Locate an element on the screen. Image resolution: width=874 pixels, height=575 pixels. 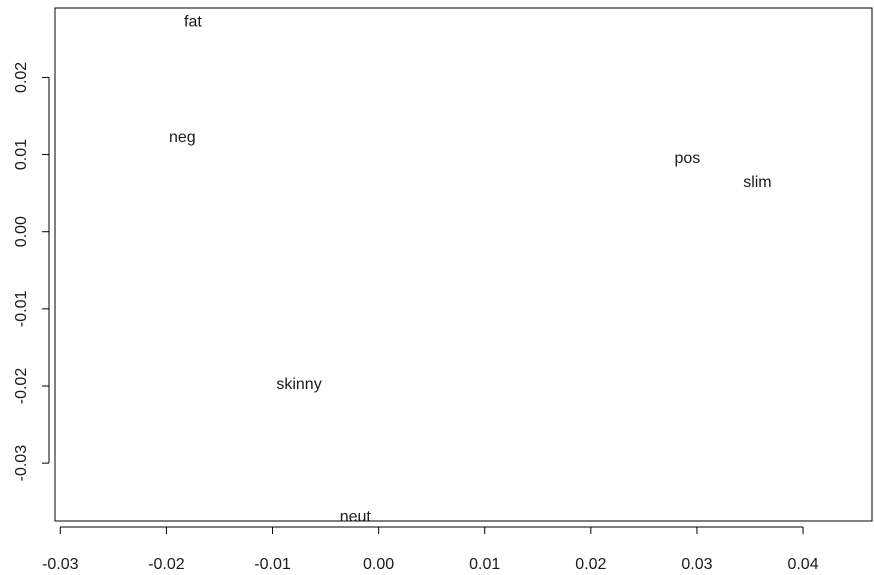
x-axis: -0.03 -0.02 -0.01 0.00 0.01 0.02 0.03 0.04 is located at coordinates (430, 549).